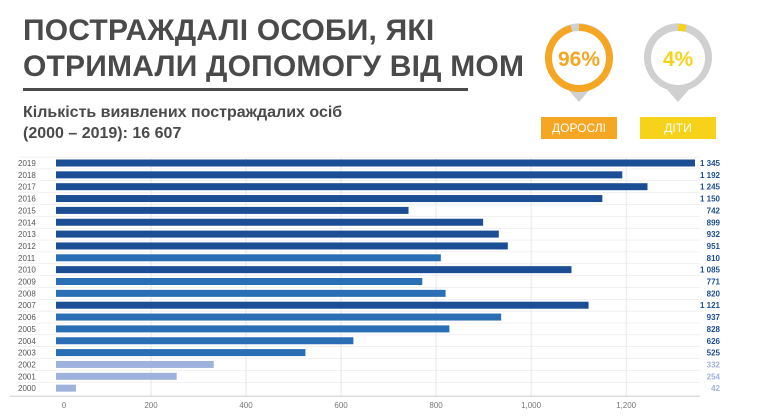  What do you see at coordinates (27, 210) in the screenshot?
I see `year-label: 2015` at bounding box center [27, 210].